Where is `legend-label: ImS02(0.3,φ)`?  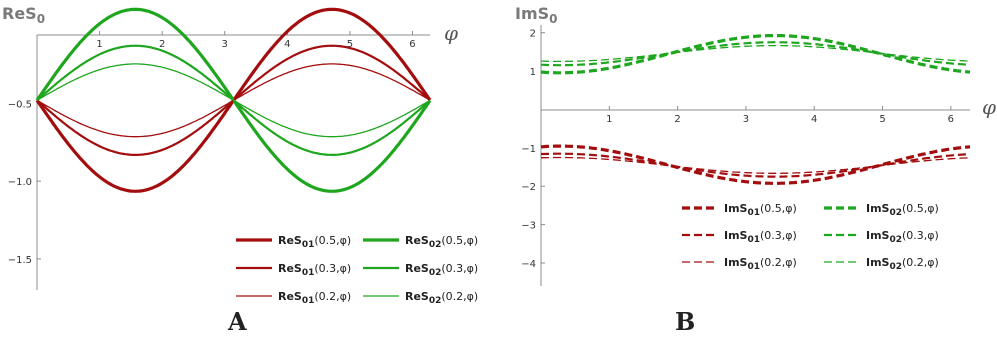
legend-label: ImS02(0.3,φ) is located at coordinates (902, 237).